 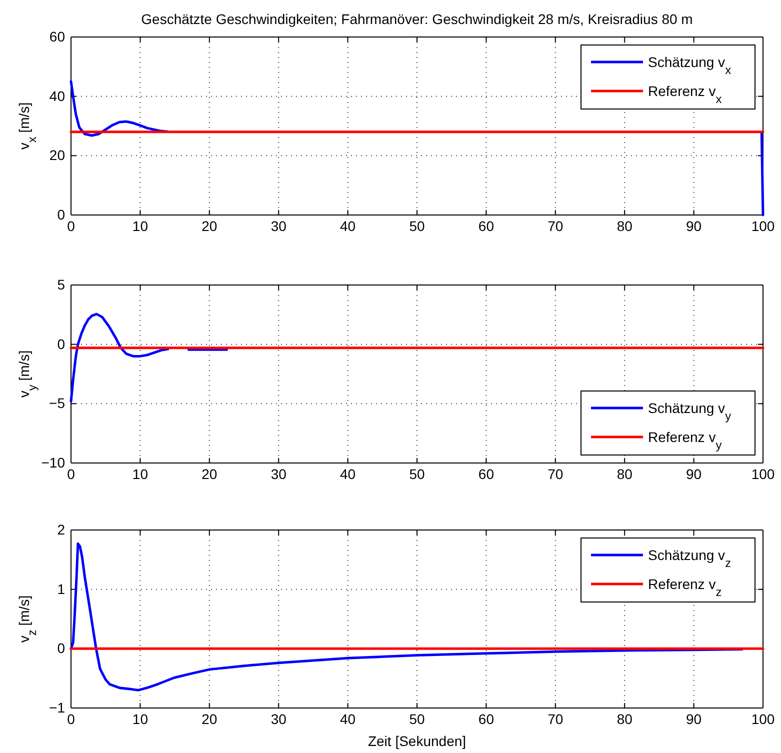 I want to click on legend-label: Schätzung v$_{y}$, so click(x=690, y=411).